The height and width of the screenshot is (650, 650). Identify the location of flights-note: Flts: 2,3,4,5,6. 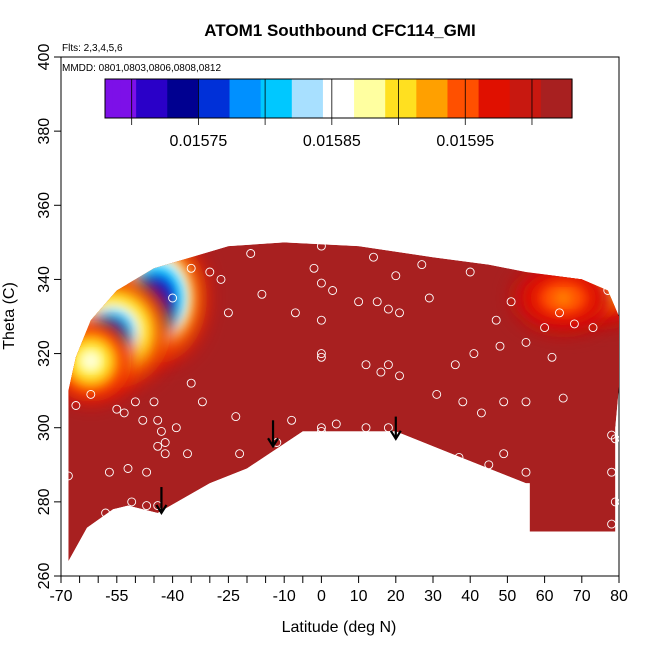
(92, 48).